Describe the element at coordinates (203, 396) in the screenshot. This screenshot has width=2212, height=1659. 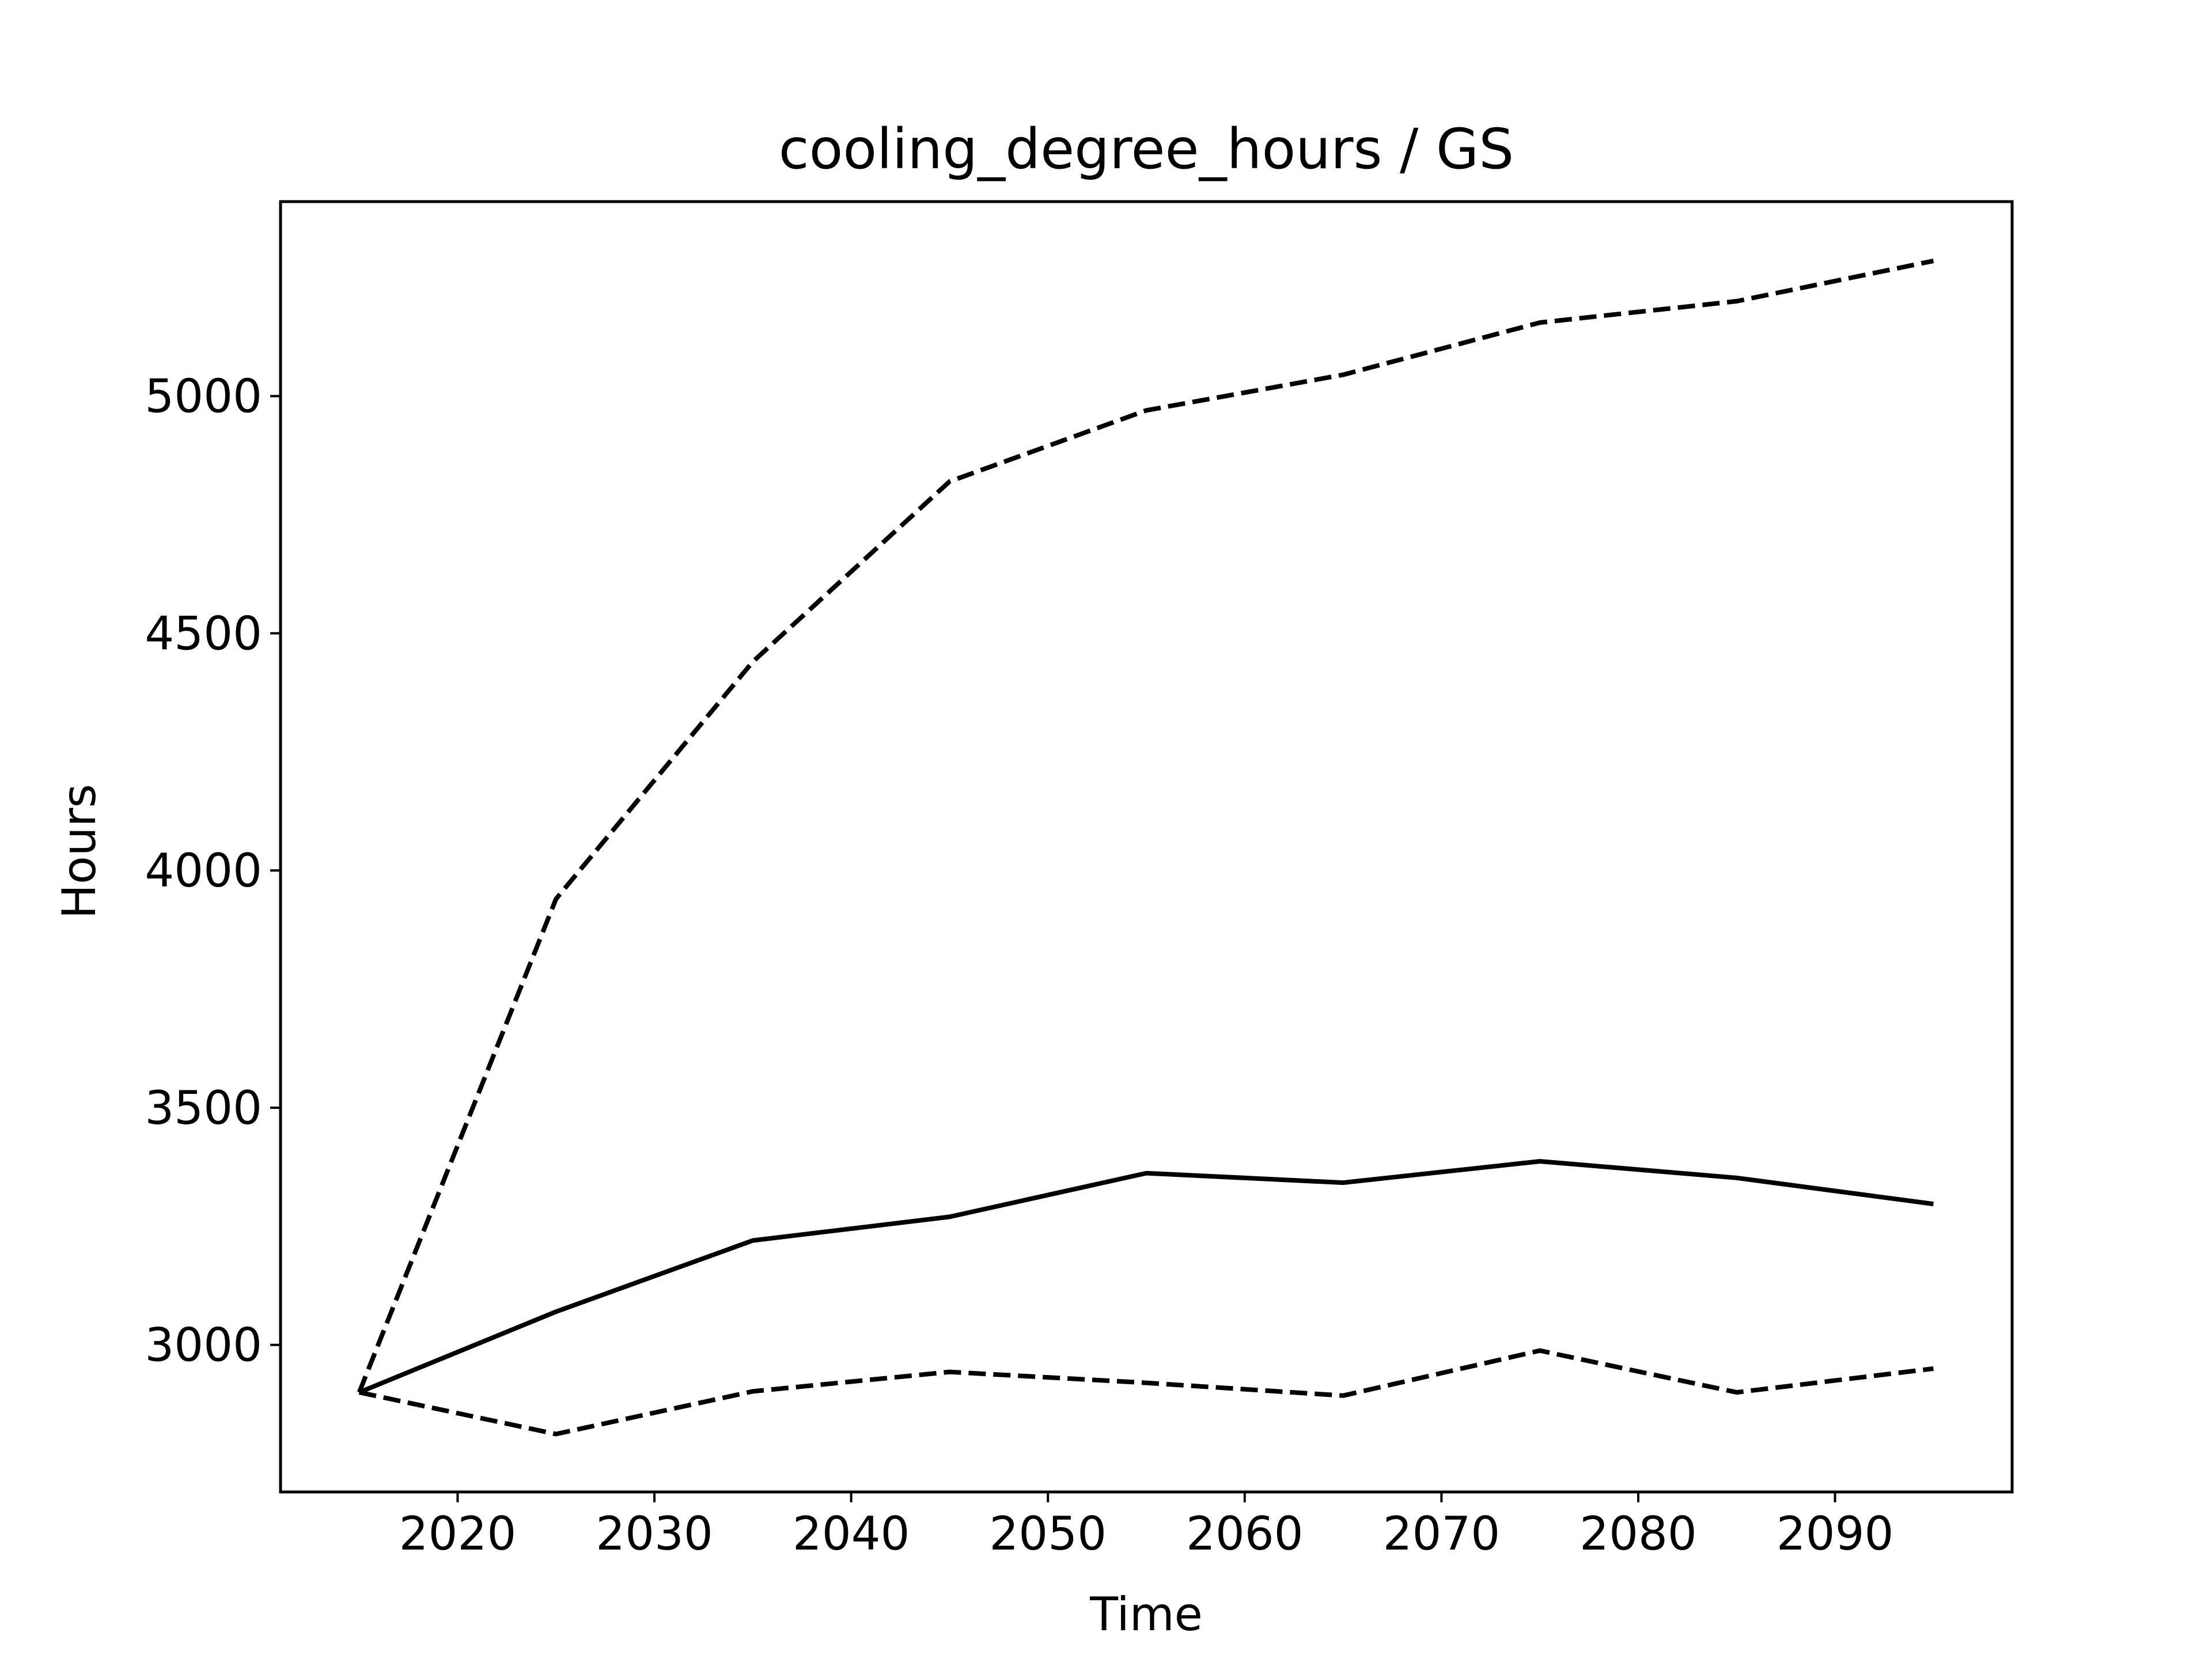
I see `y-tick-label: 5000` at that location.